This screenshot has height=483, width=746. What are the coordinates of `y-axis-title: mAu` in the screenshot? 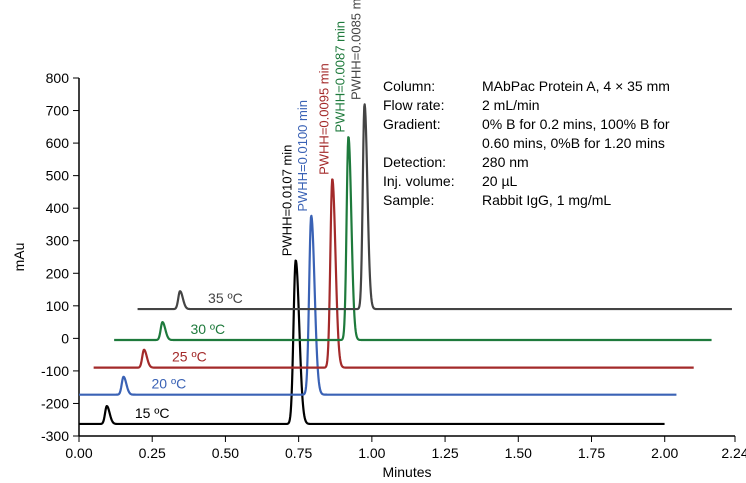 It's located at (19, 257).